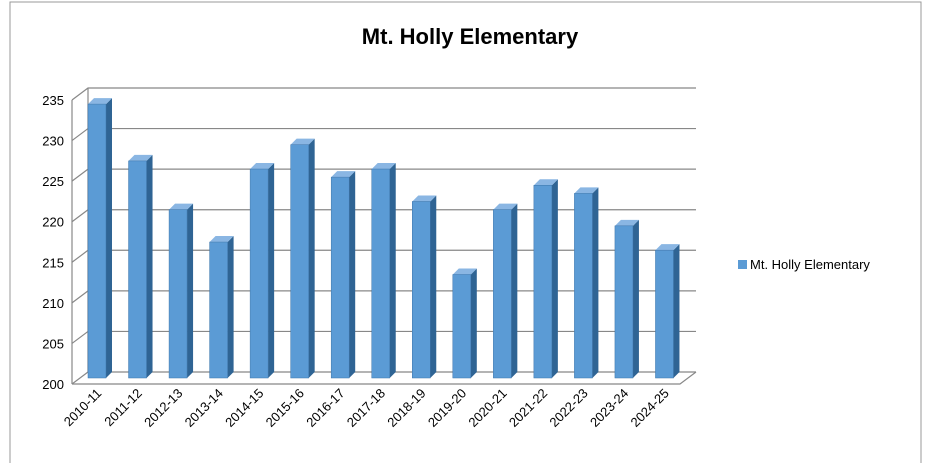 The height and width of the screenshot is (463, 941). I want to click on y-tick-label: 205, so click(53, 343).